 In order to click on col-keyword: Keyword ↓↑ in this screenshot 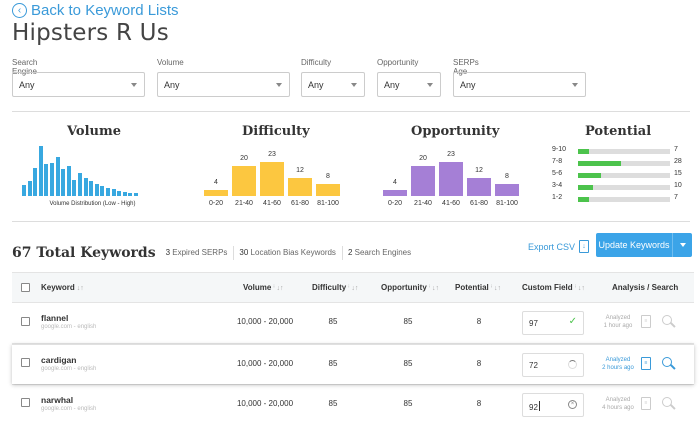, I will do `click(62, 287)`.